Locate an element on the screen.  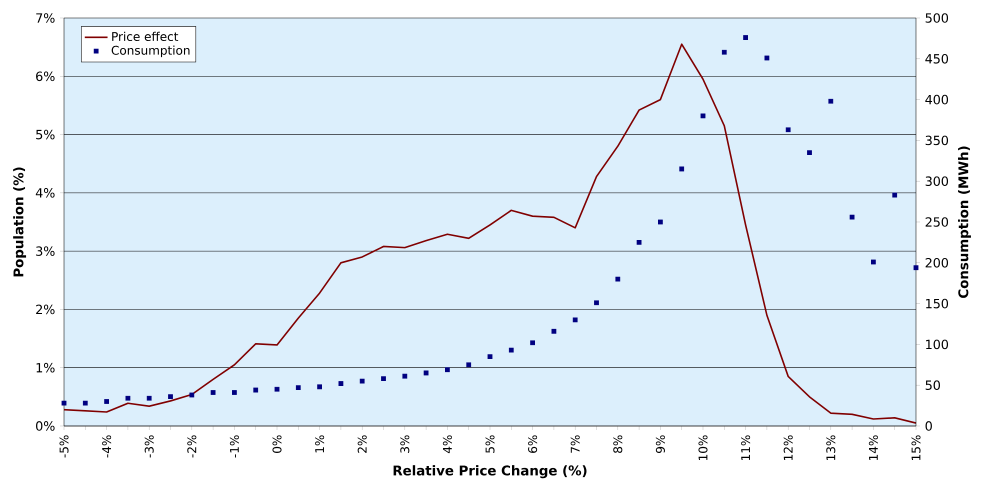
y-tick-label: 1% is located at coordinates (45, 367).